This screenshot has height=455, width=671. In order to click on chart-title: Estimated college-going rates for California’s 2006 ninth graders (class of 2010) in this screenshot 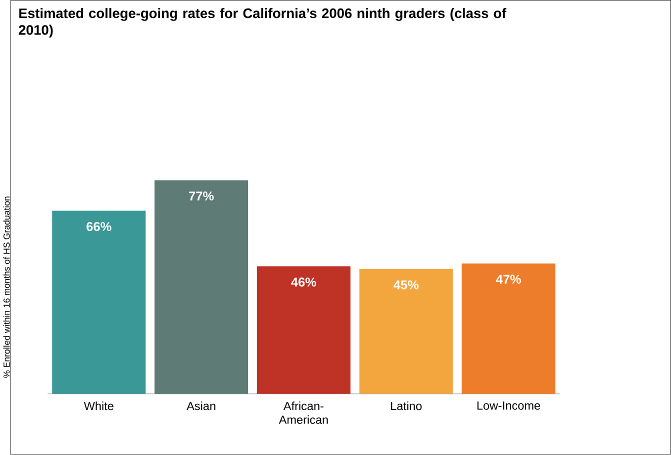, I will do `click(262, 23)`.